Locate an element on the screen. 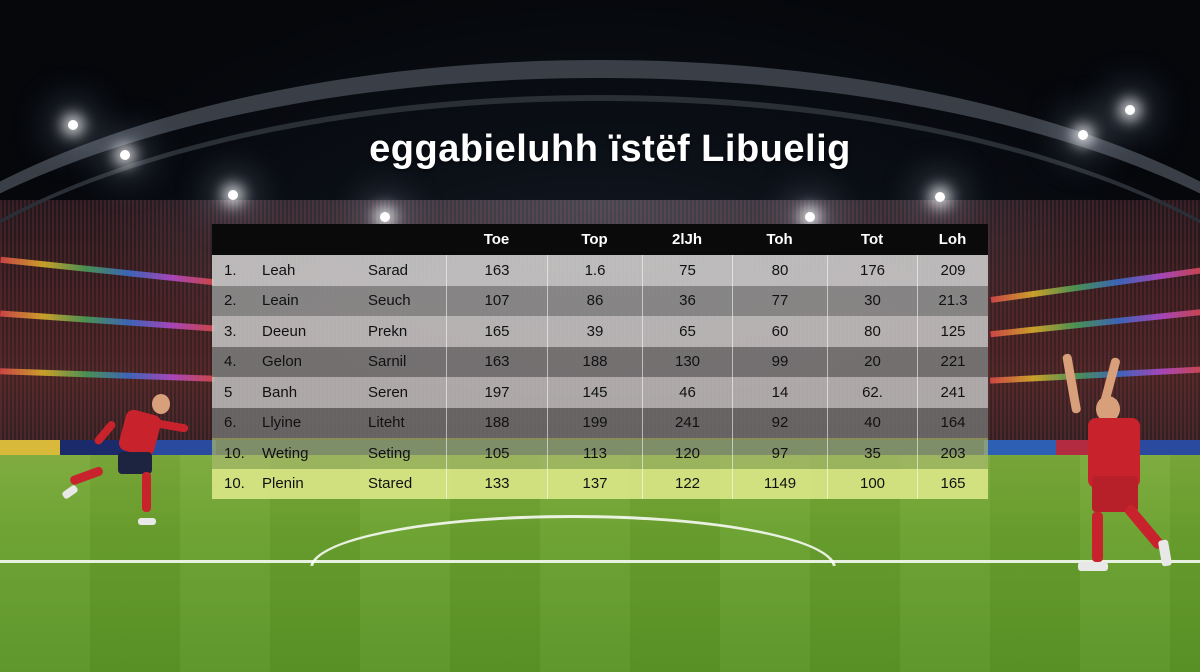 The image size is (1200, 672). player-name: Weting is located at coordinates (285, 453).